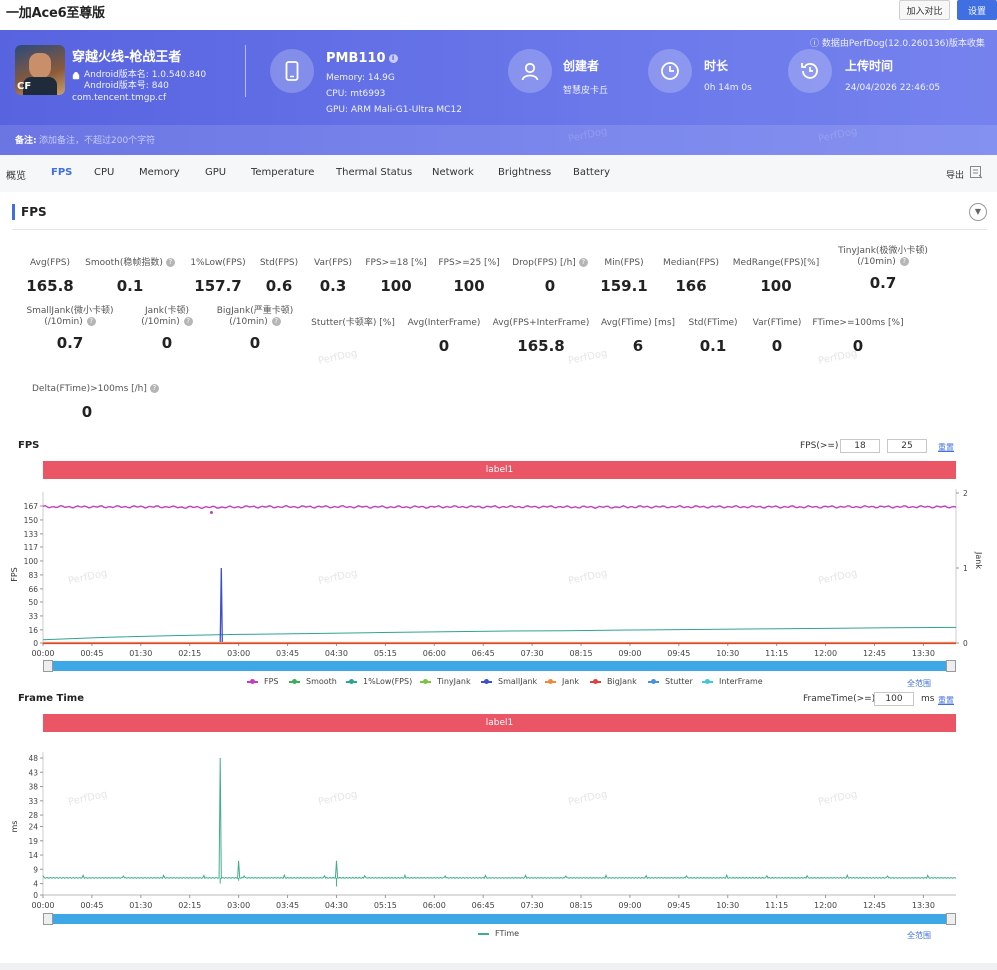 This screenshot has height=970, width=997. I want to click on device-name: PMB110 i, so click(362, 58).